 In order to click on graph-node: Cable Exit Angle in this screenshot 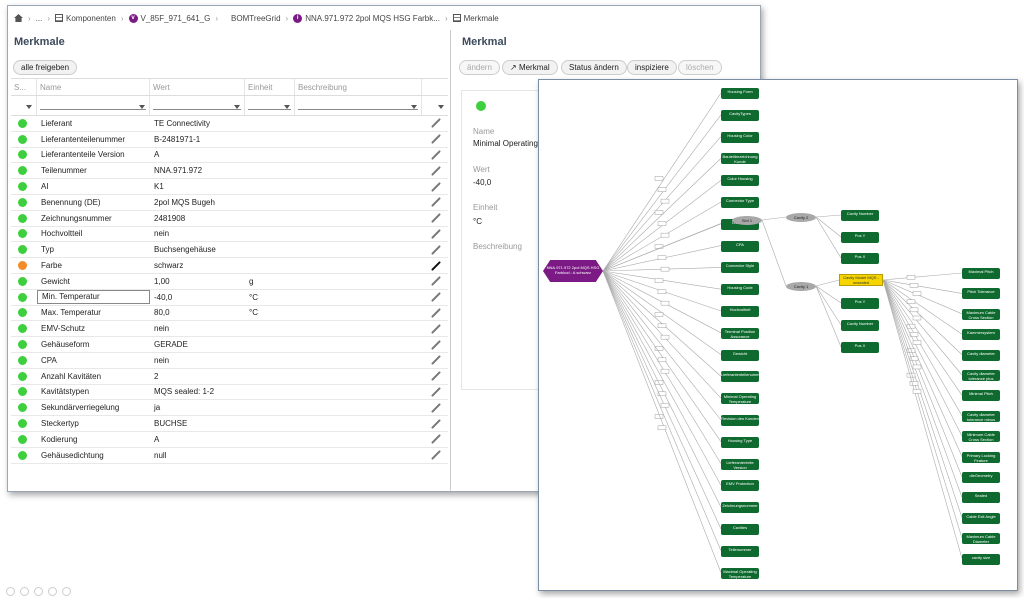, I will do `click(981, 518)`.